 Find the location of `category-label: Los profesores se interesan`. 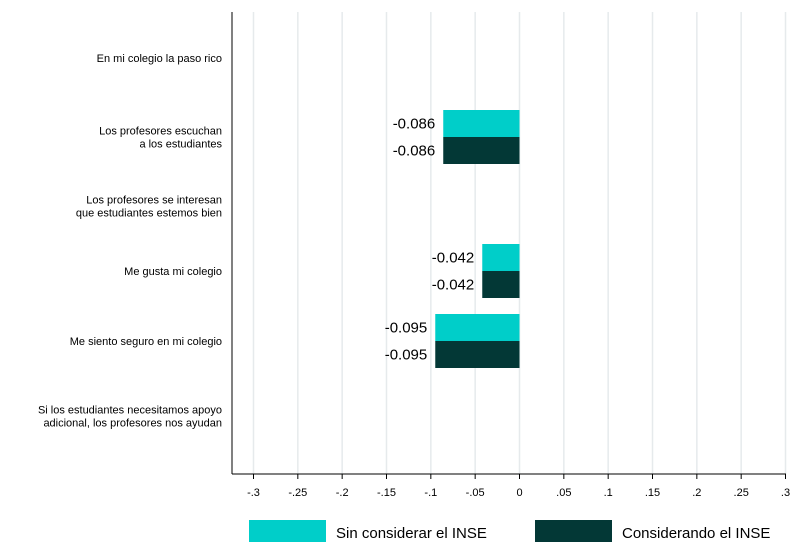

category-label: Los profesores se interesan is located at coordinates (154, 201).